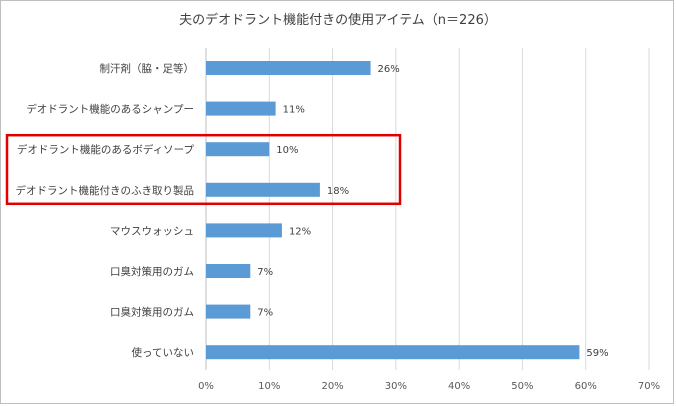  Describe the element at coordinates (597, 353) in the screenshot. I see `data-label: 59%` at that location.